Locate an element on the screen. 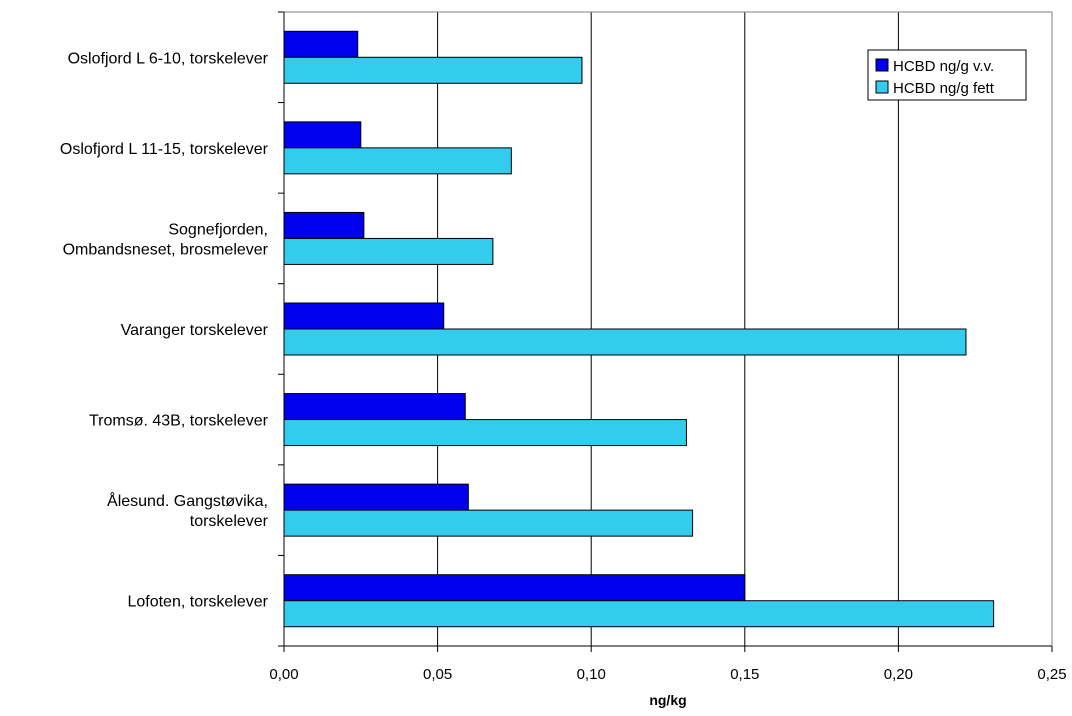 The height and width of the screenshot is (716, 1072). legend-box is located at coordinates (947, 75).